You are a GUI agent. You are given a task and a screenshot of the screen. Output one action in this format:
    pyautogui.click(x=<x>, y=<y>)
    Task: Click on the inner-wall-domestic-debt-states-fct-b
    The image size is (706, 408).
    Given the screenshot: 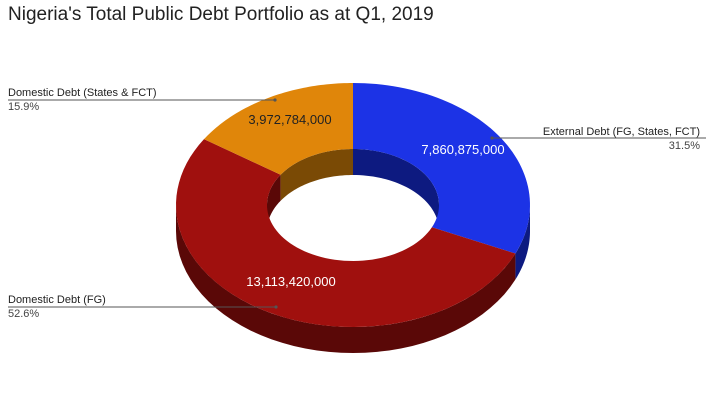 What is the action you would take?
    pyautogui.click(x=316, y=175)
    